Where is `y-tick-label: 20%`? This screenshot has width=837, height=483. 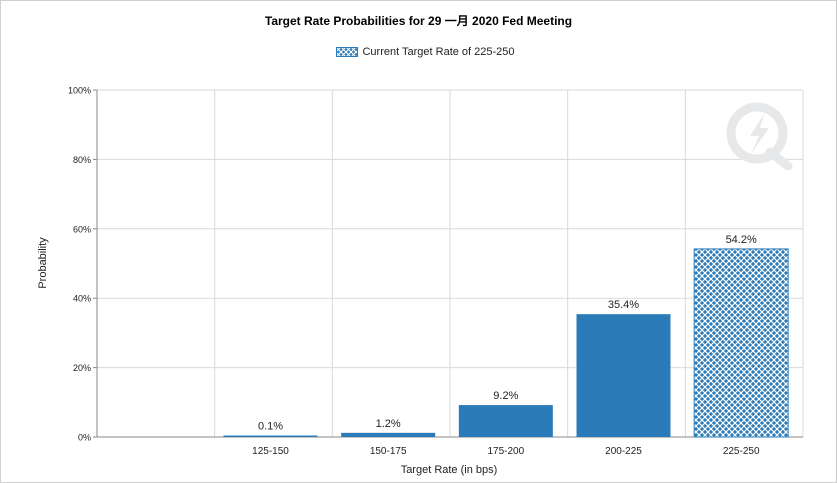
y-tick-label: 20% is located at coordinates (82, 368).